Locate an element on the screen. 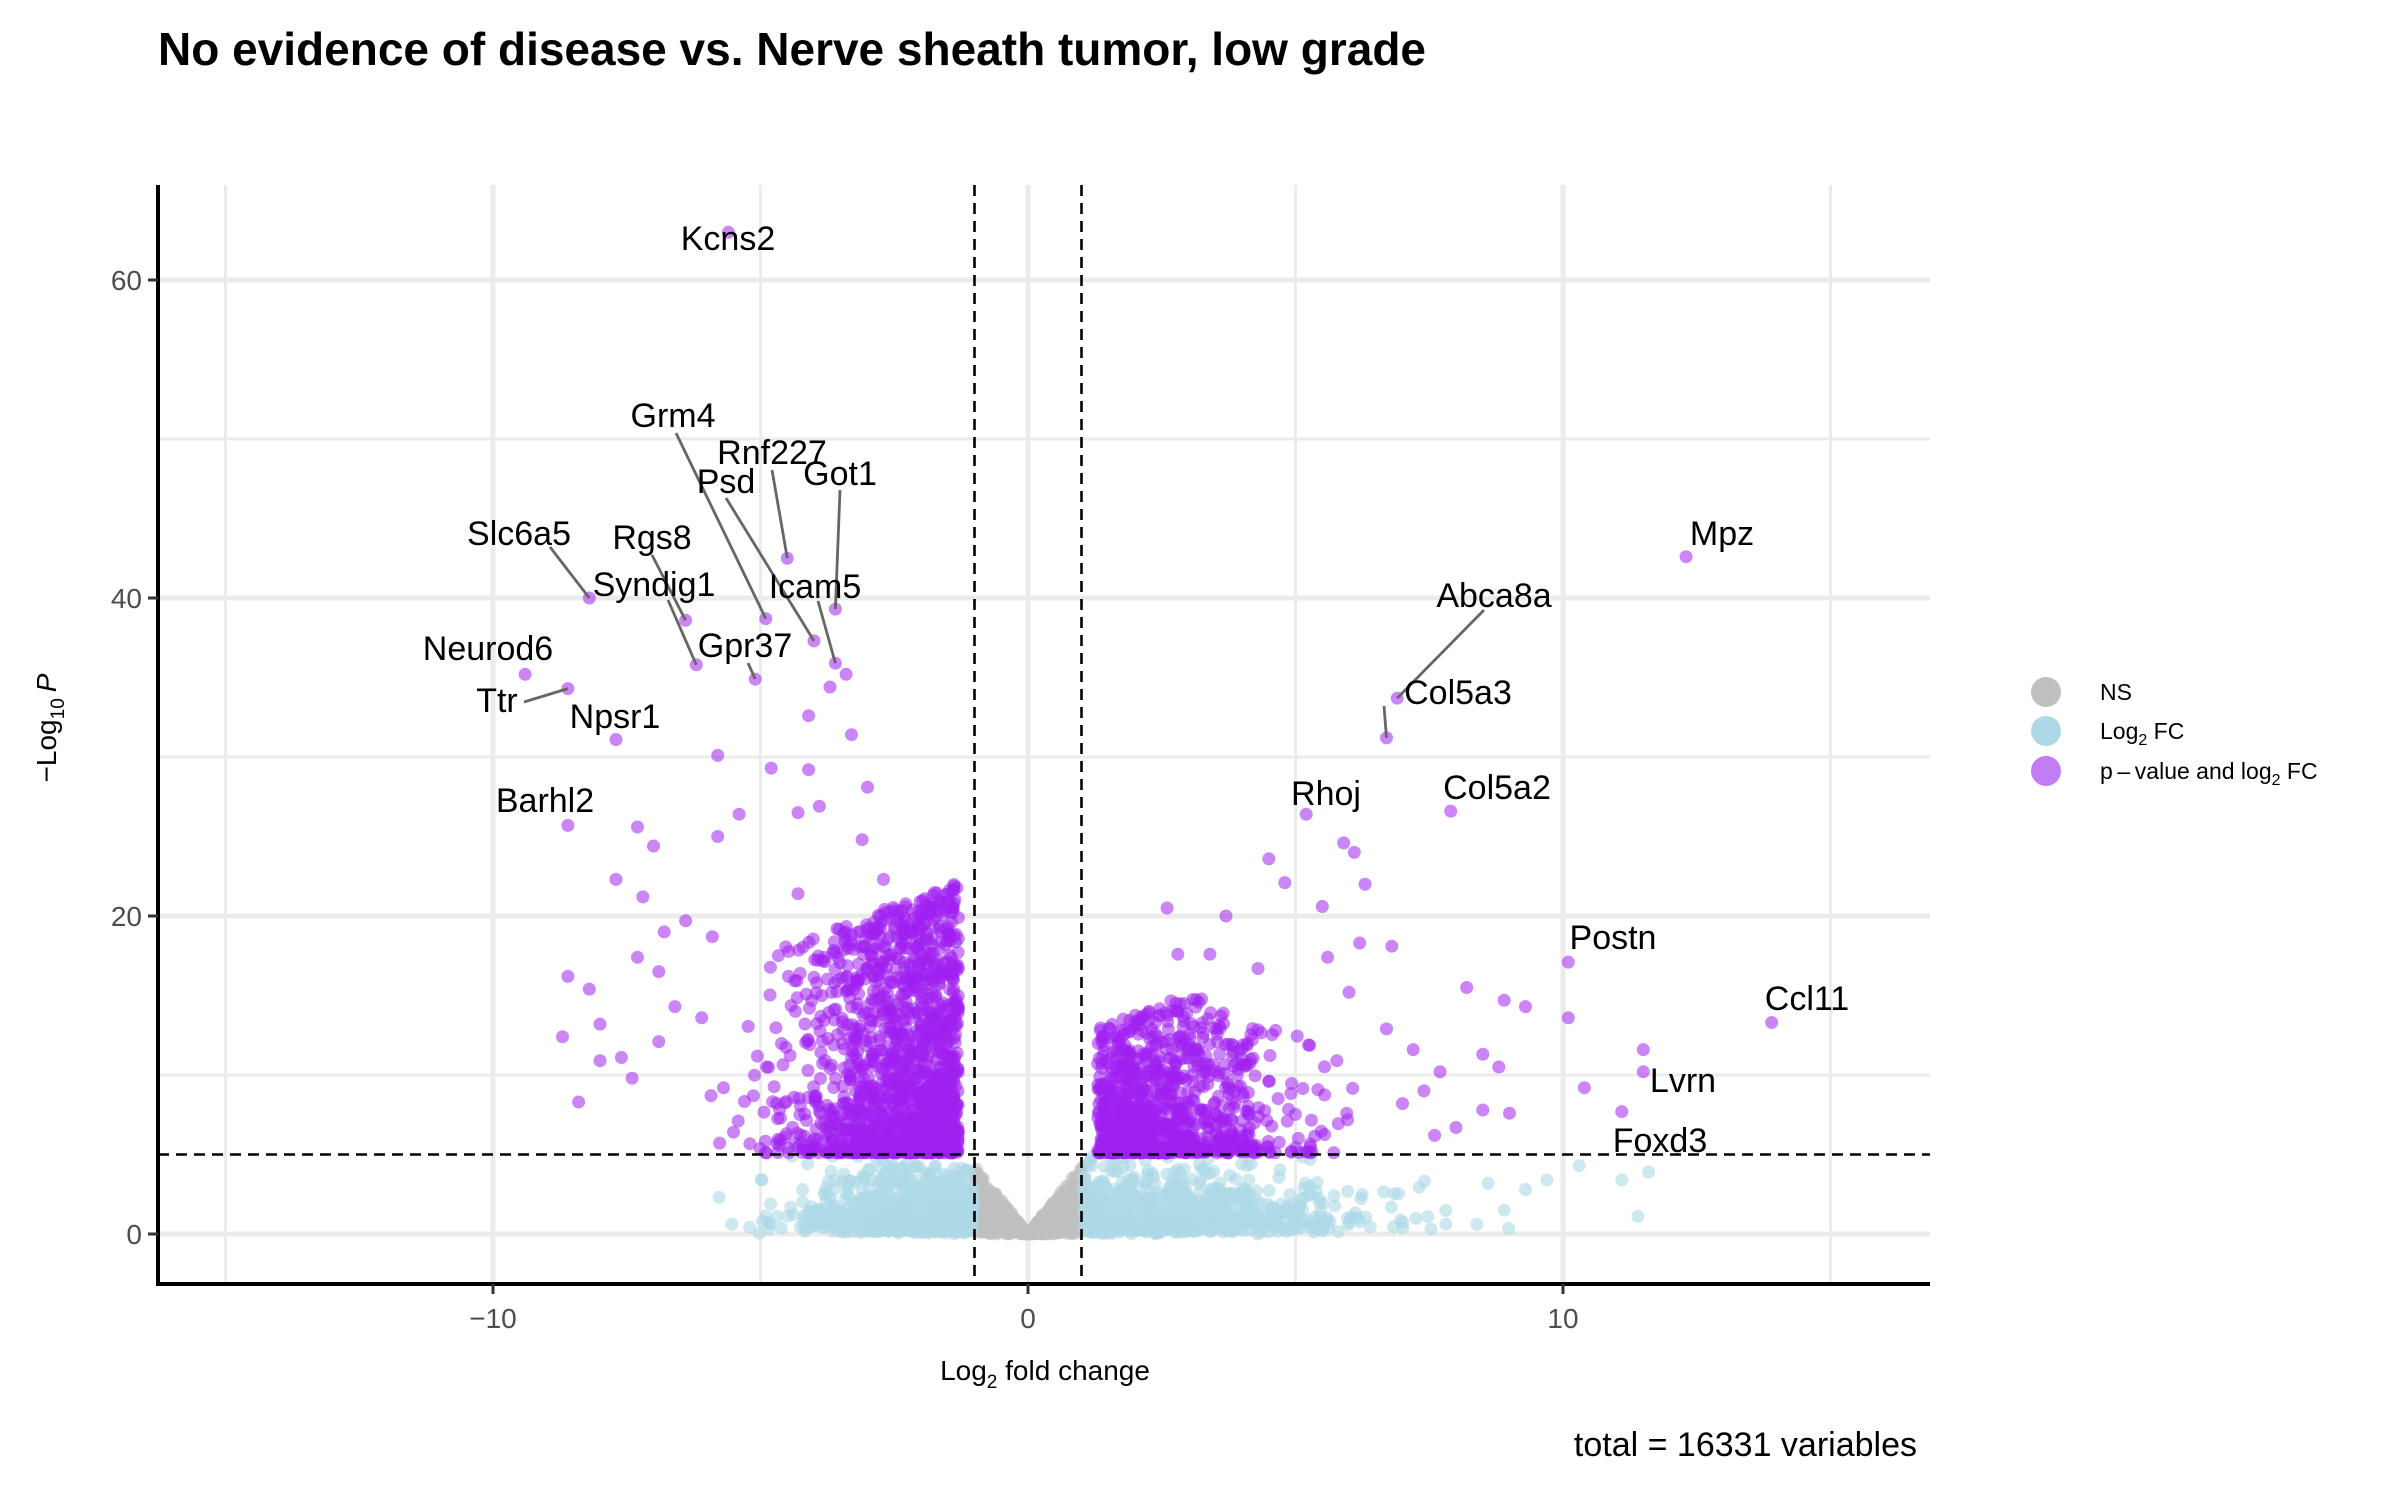  gene-label: Kcns2 is located at coordinates (728, 239).